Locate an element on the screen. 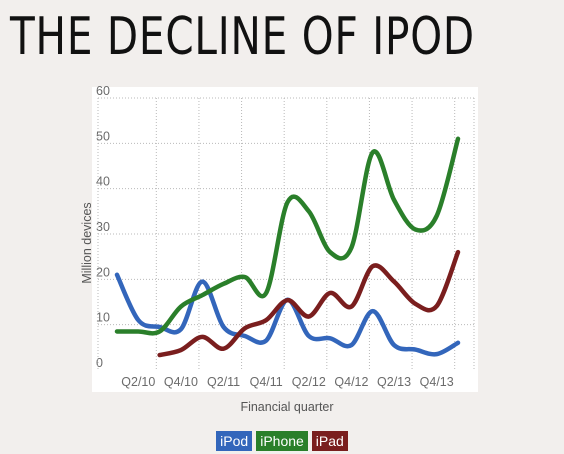 Image resolution: width=564 pixels, height=454 pixels. y-tick-label: 30 is located at coordinates (103, 227).